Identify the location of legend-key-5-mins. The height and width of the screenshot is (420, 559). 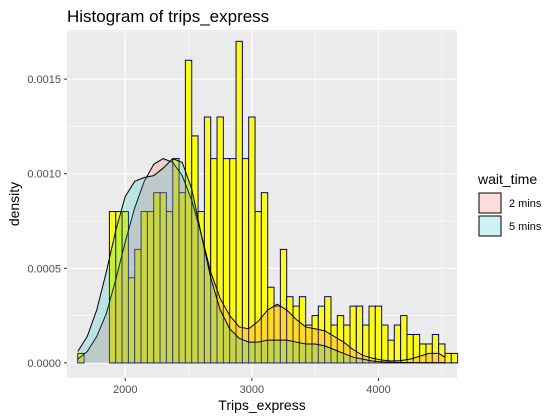
(490, 226).